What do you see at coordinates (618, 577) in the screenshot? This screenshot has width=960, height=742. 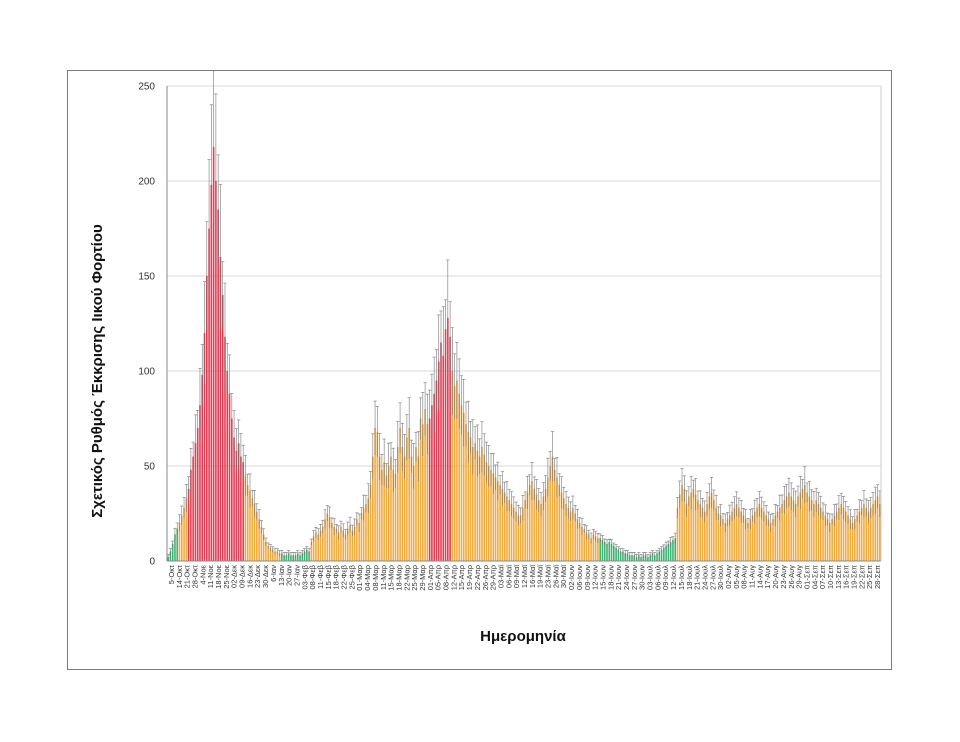 I see `x-tick-label: 21-Ιουν` at bounding box center [618, 577].